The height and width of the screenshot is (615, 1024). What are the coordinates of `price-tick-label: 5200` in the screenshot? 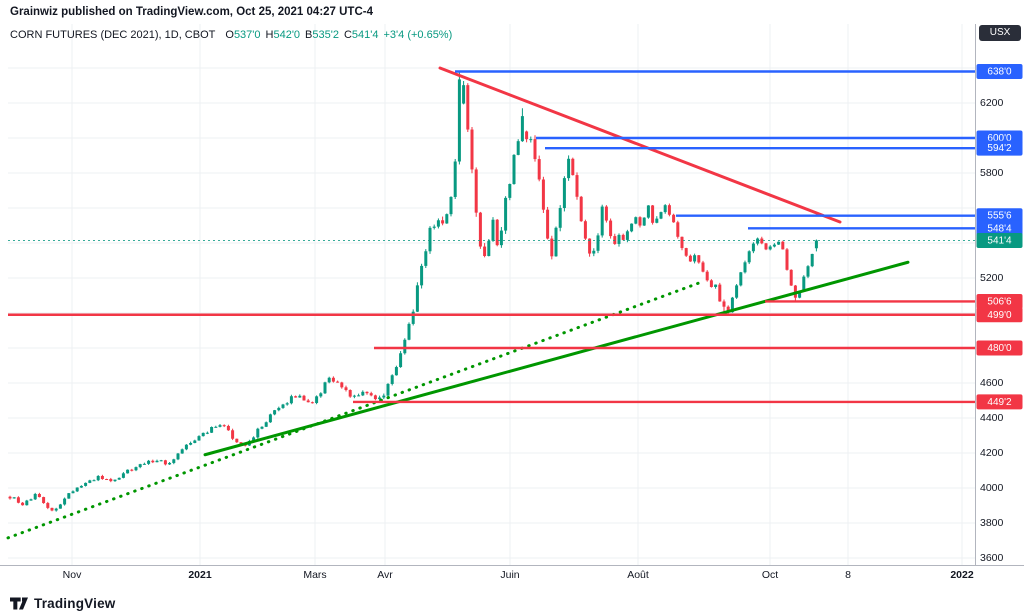 It's located at (992, 278).